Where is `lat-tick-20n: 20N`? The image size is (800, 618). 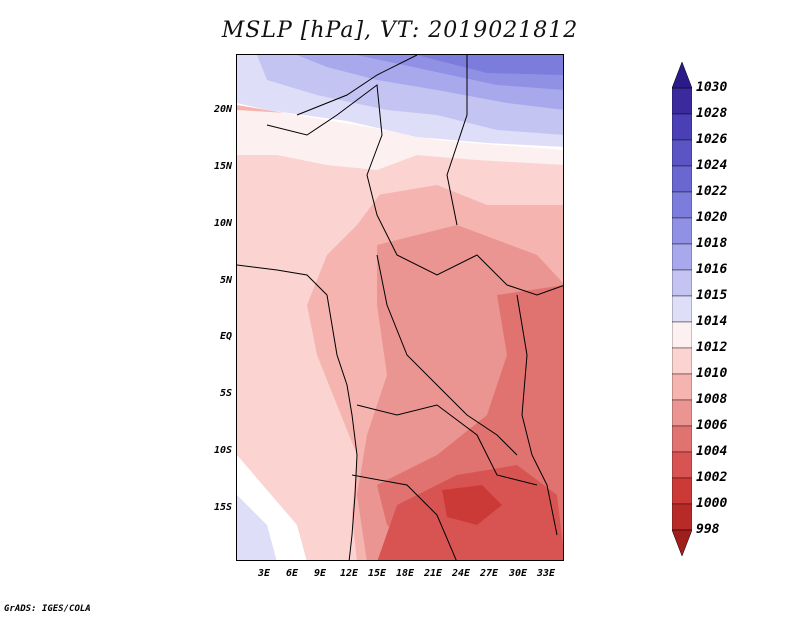
lat-tick-20n: 20N is located at coordinates (222, 109).